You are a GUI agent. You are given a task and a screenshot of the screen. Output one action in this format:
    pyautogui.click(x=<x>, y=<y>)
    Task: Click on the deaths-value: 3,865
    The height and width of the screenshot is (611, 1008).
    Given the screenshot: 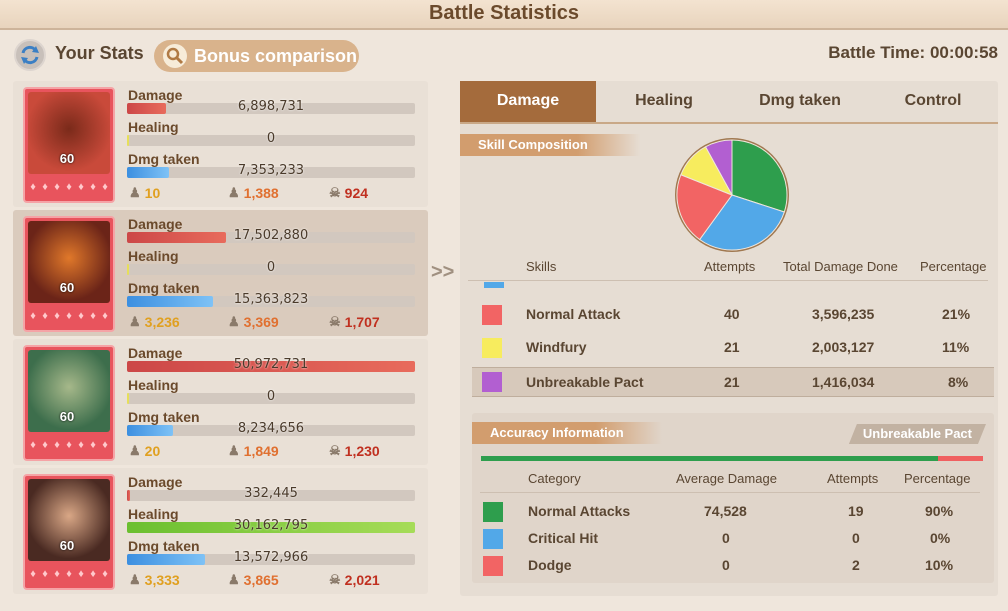 What is the action you would take?
    pyautogui.click(x=261, y=580)
    